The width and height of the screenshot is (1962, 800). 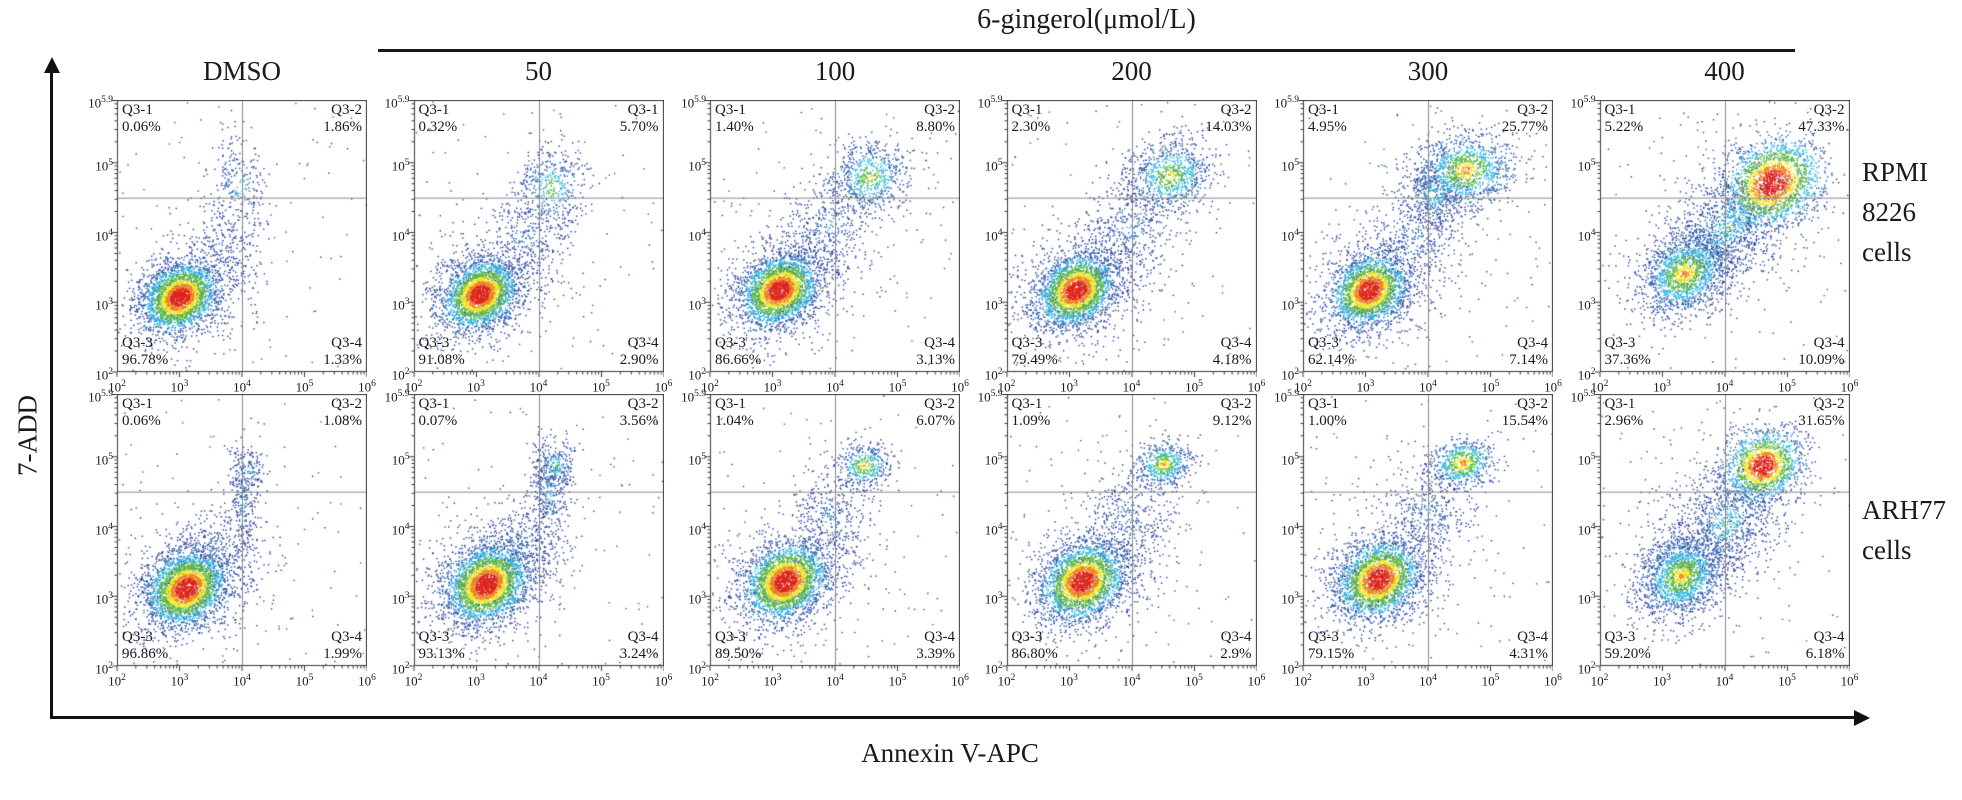 What do you see at coordinates (1086, 19) in the screenshot?
I see `figure-title: 6-gingerol(μmol/L)` at bounding box center [1086, 19].